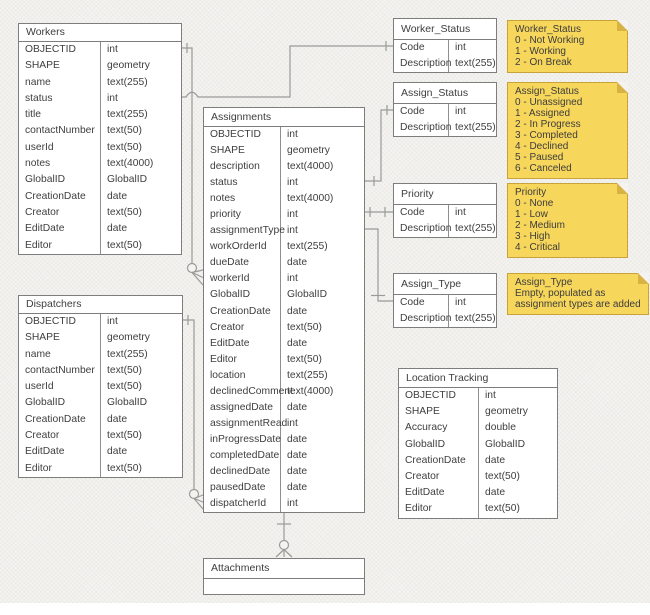 This screenshot has width=650, height=615. What do you see at coordinates (100, 115) in the screenshot?
I see `table-row: title text(255)` at bounding box center [100, 115].